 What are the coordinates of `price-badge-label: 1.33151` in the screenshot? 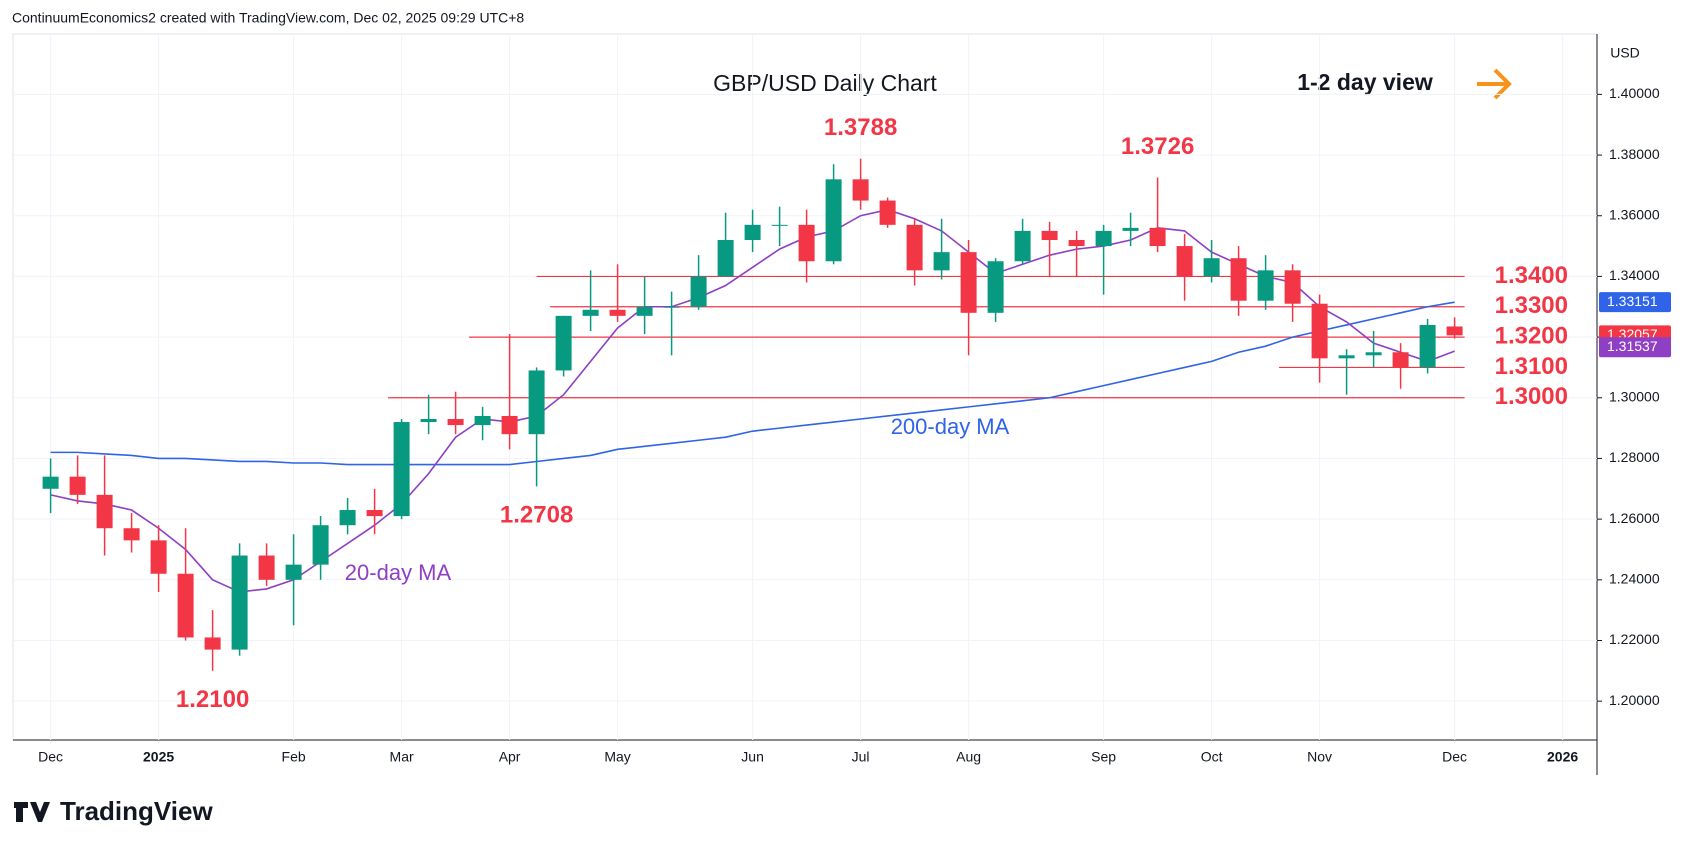 It's located at (1632, 301).